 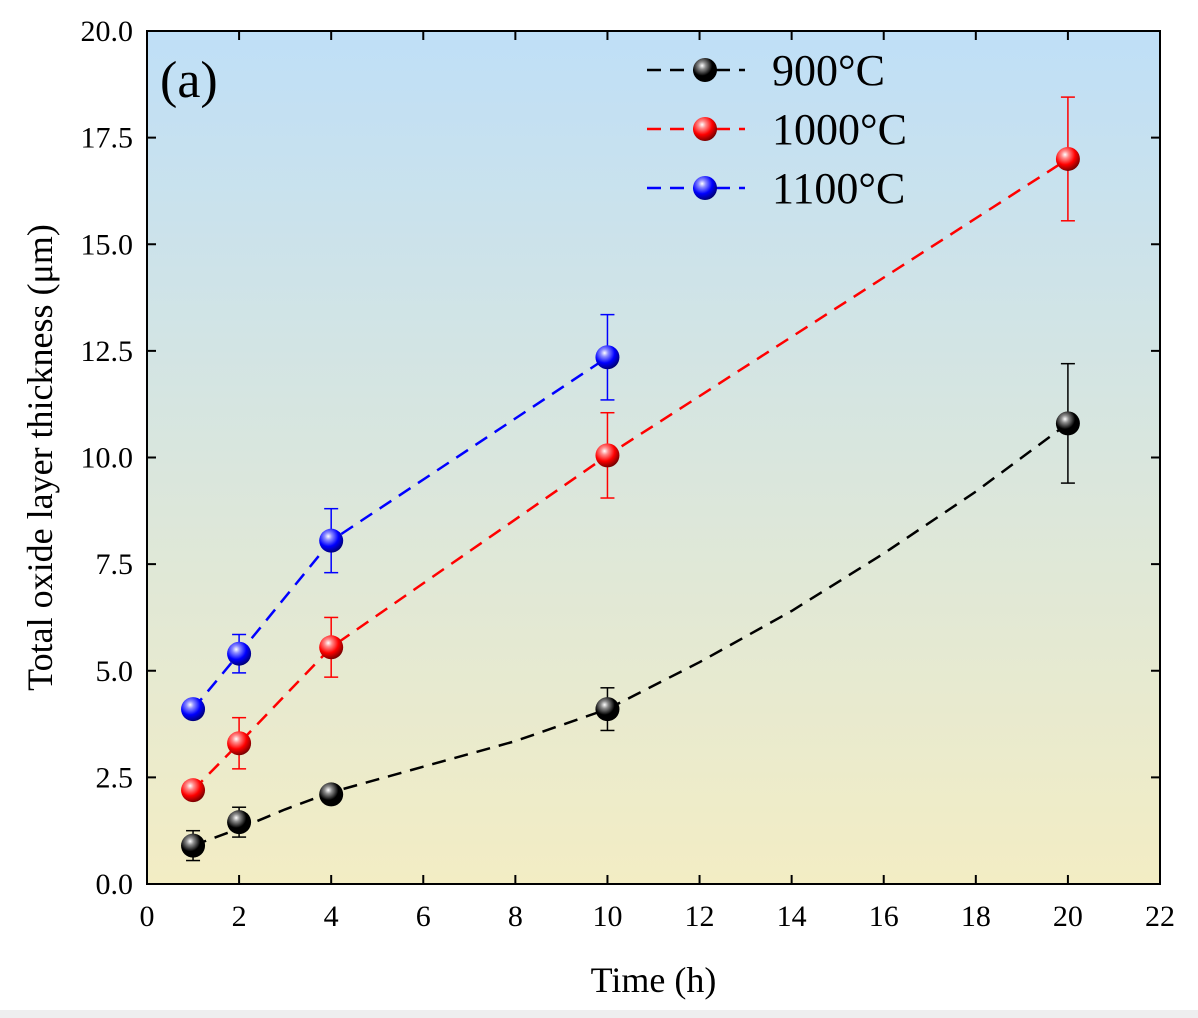 What do you see at coordinates (189, 80) in the screenshot?
I see `panel-label: (a)` at bounding box center [189, 80].